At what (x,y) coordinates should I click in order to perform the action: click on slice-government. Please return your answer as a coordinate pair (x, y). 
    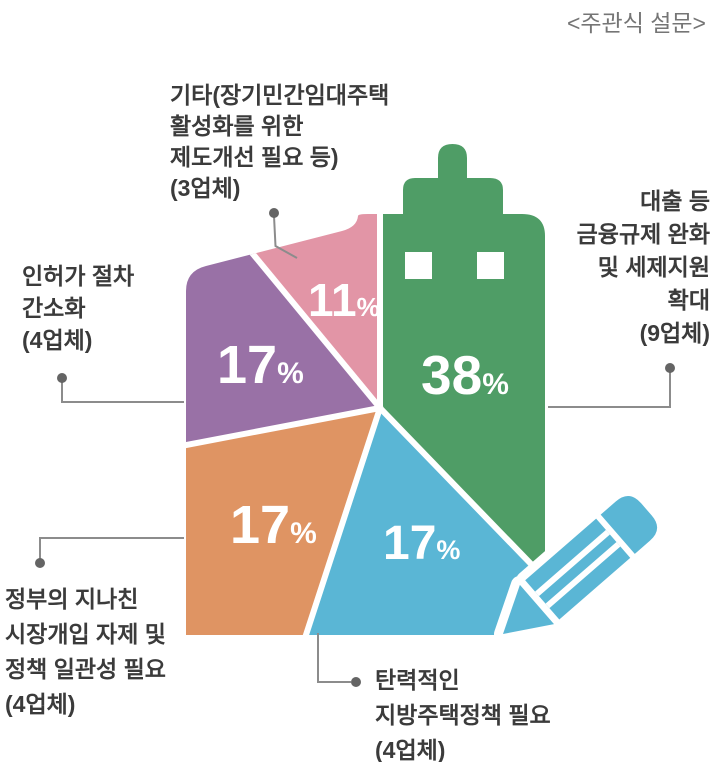
    Looking at the image, I should click on (283, 521).